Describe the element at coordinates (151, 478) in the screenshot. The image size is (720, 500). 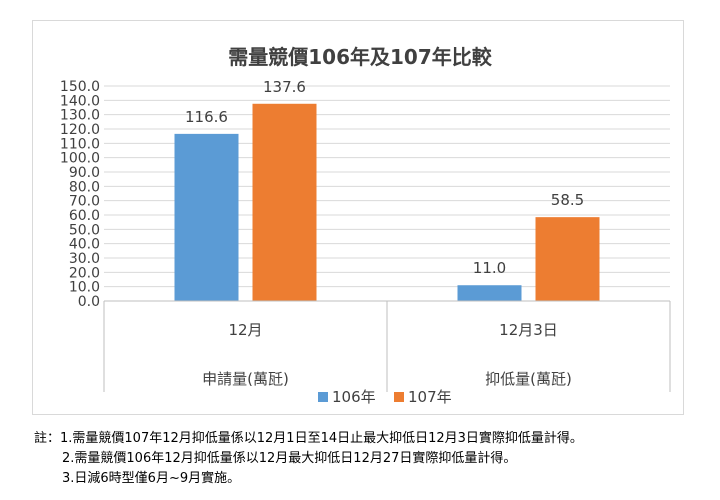
I see `footnote-3: 3.日減6時型僅6月~9月實施。` at that location.